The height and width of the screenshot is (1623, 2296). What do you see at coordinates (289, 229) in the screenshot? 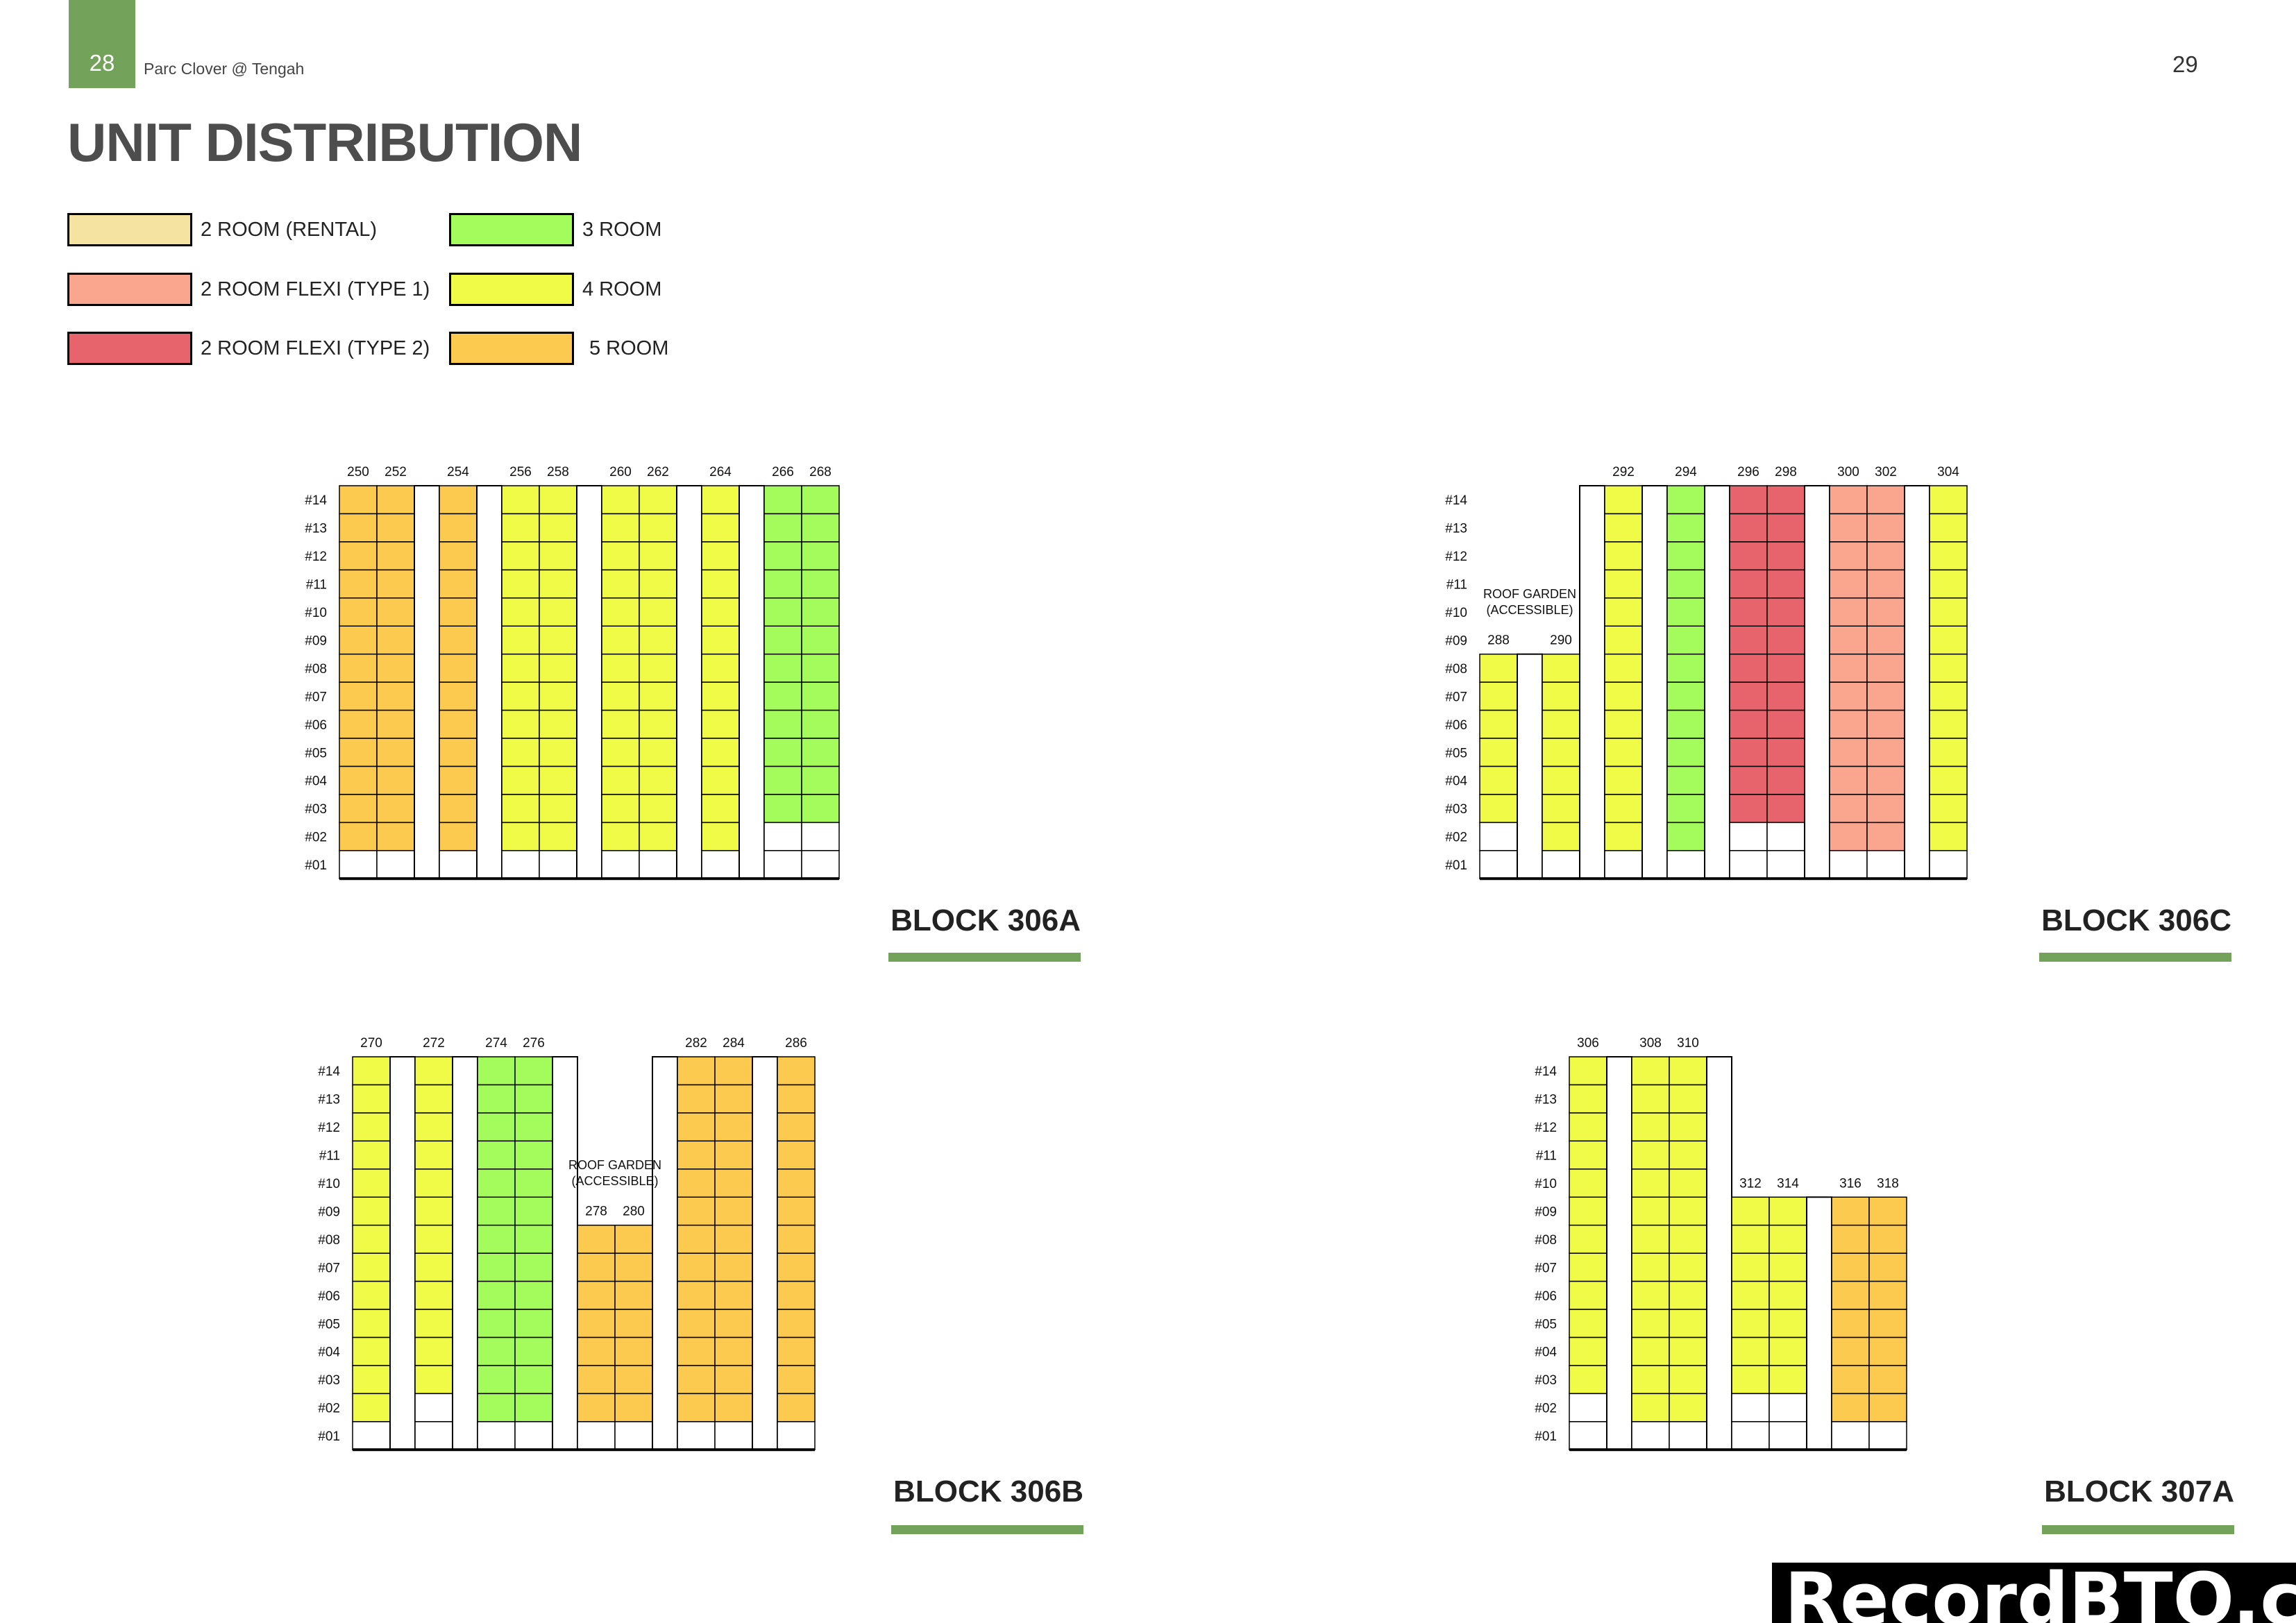
I see `legend-label: 2 ROOM (RENTAL)` at bounding box center [289, 229].